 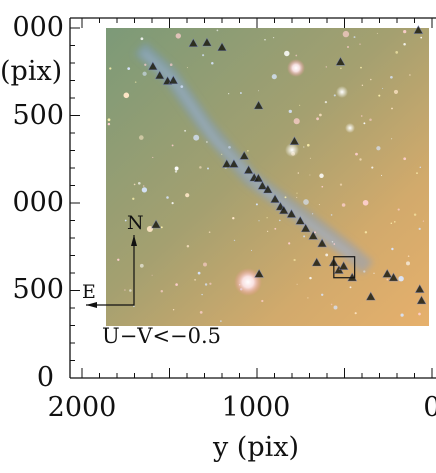 I want to click on compass-arms, so click(x=110, y=270).